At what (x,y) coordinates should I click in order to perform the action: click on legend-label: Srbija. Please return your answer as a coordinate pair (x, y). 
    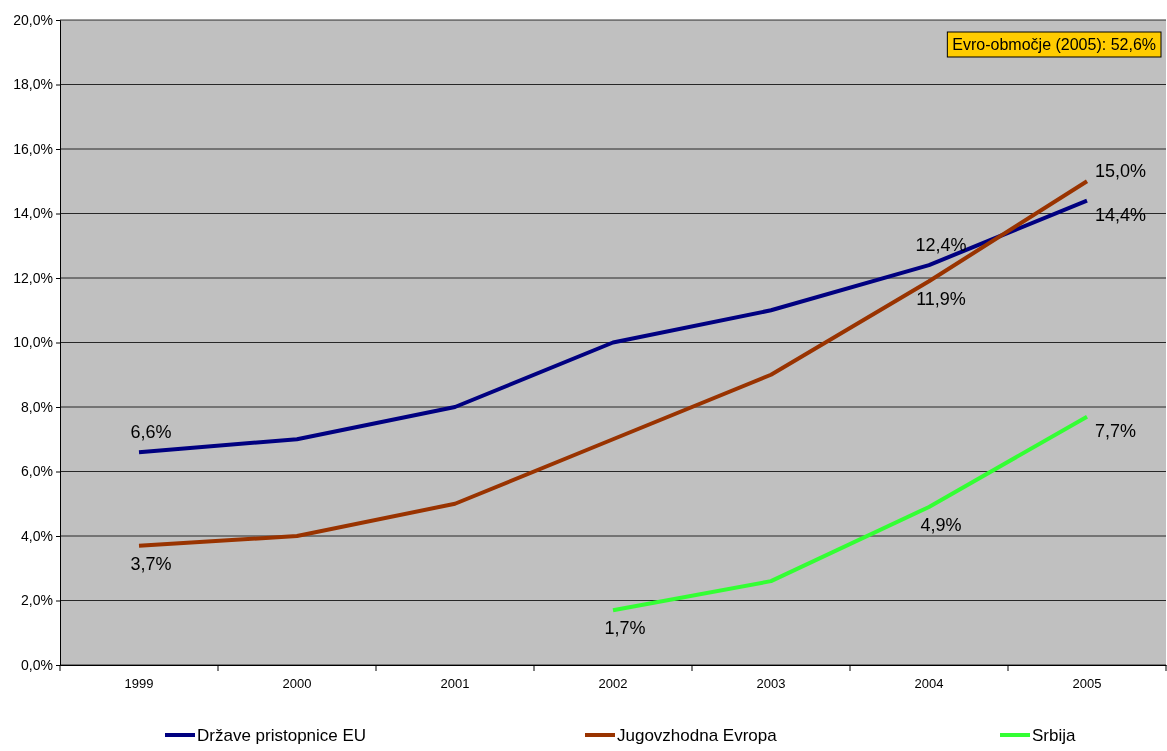
    Looking at the image, I should click on (1054, 735).